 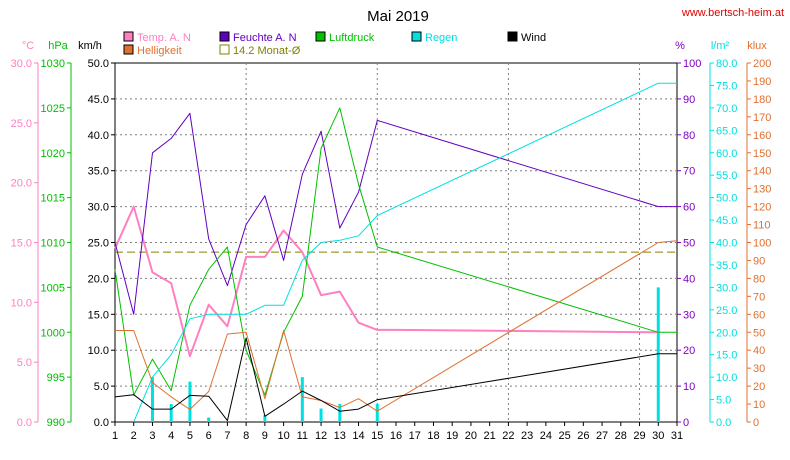 What do you see at coordinates (433, 436) in the screenshot?
I see `x-tick-label: 18` at bounding box center [433, 436].